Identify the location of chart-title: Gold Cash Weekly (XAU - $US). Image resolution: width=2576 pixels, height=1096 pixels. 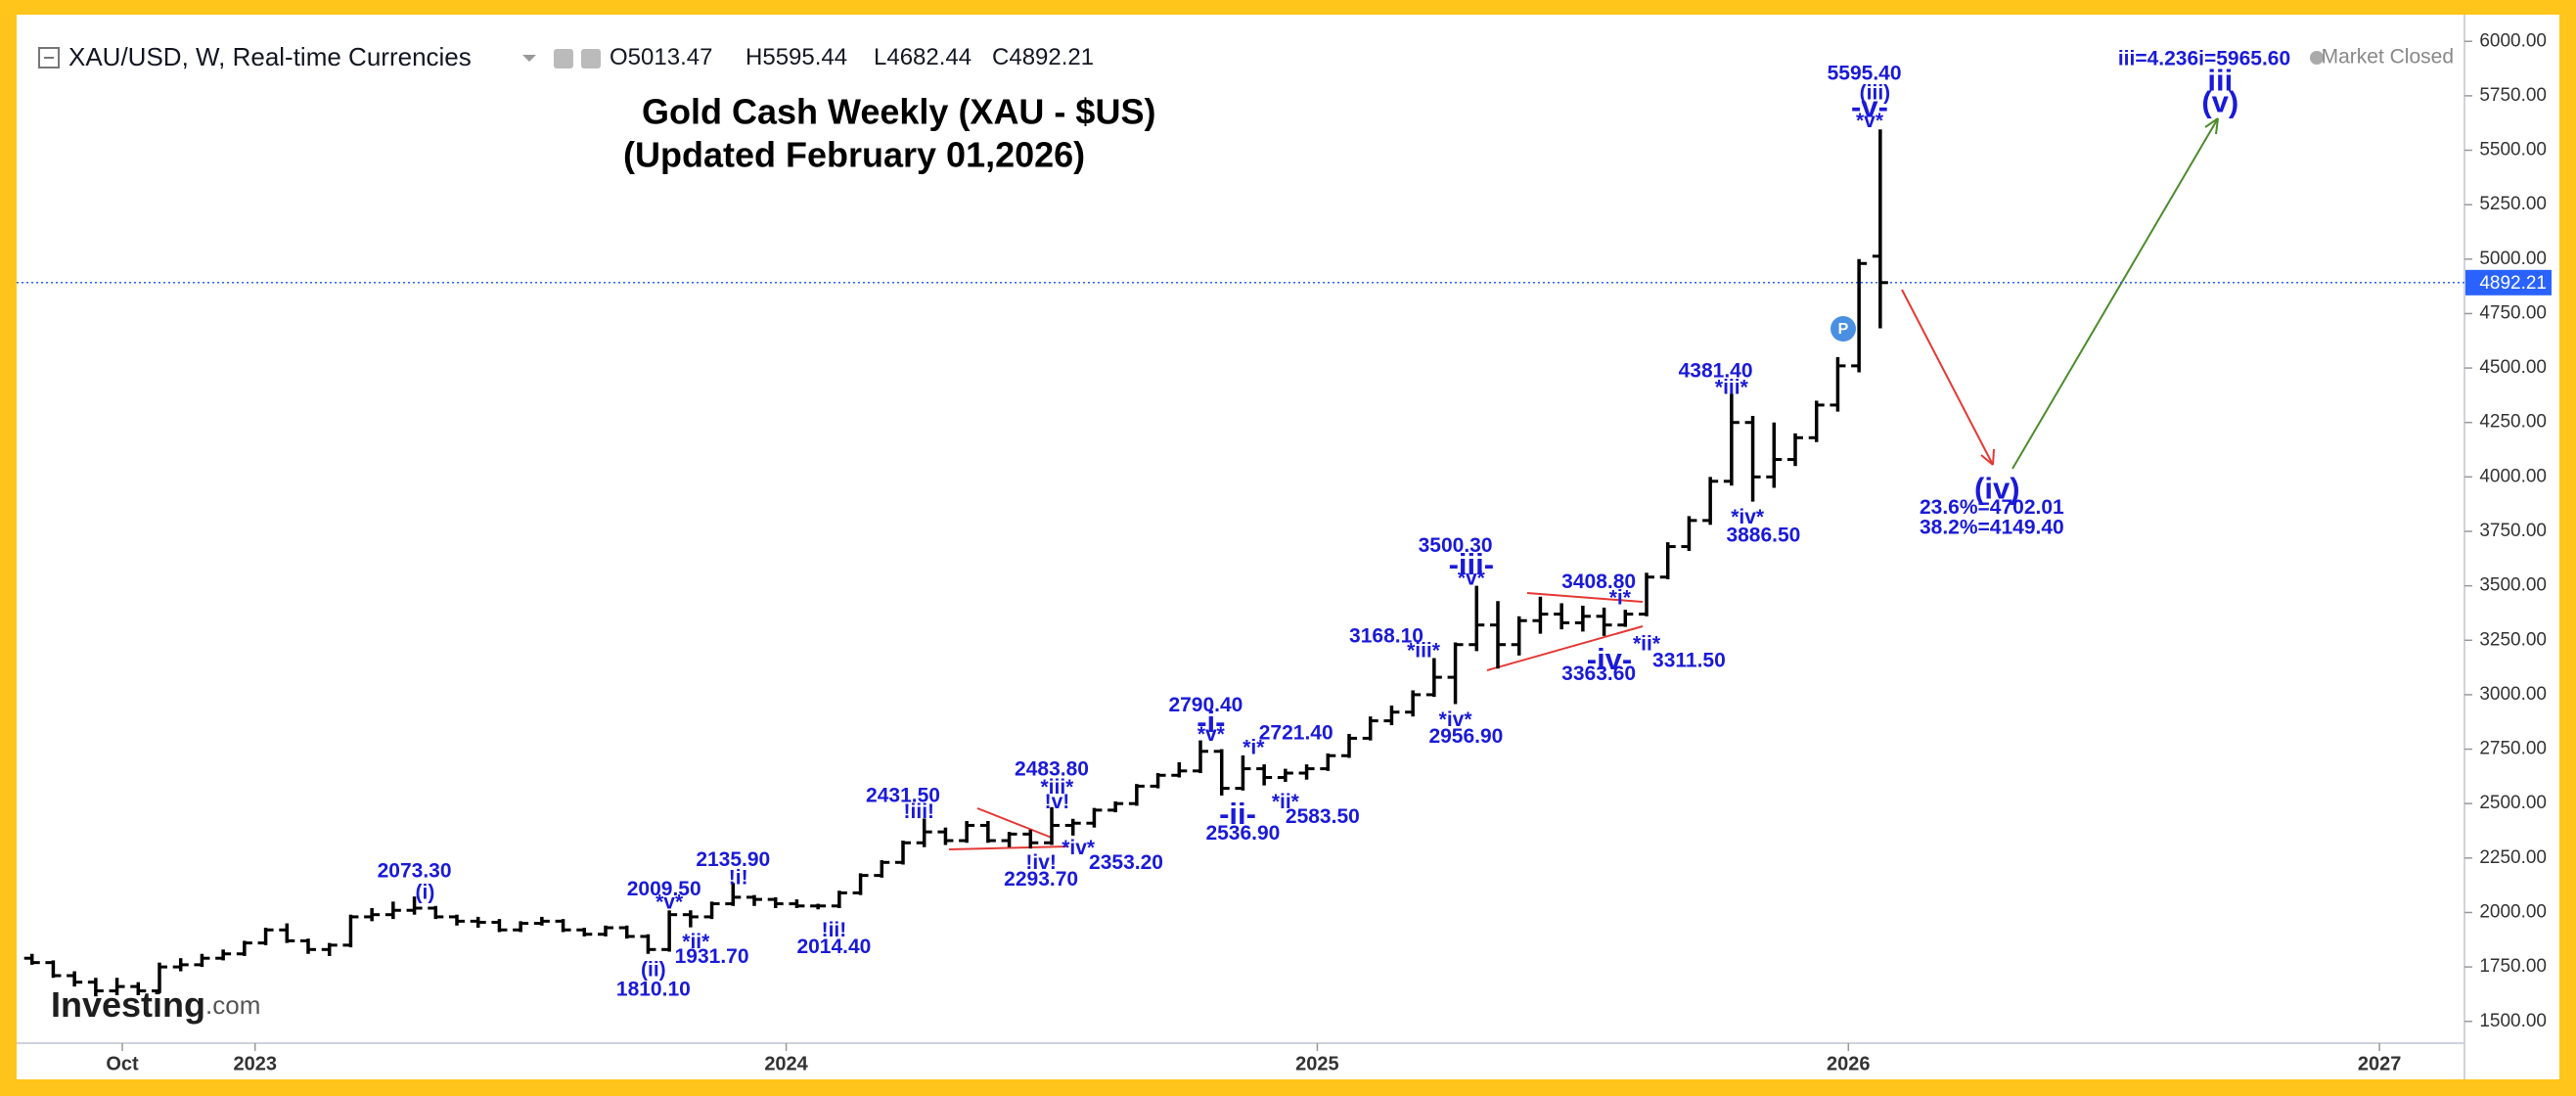
(898, 112).